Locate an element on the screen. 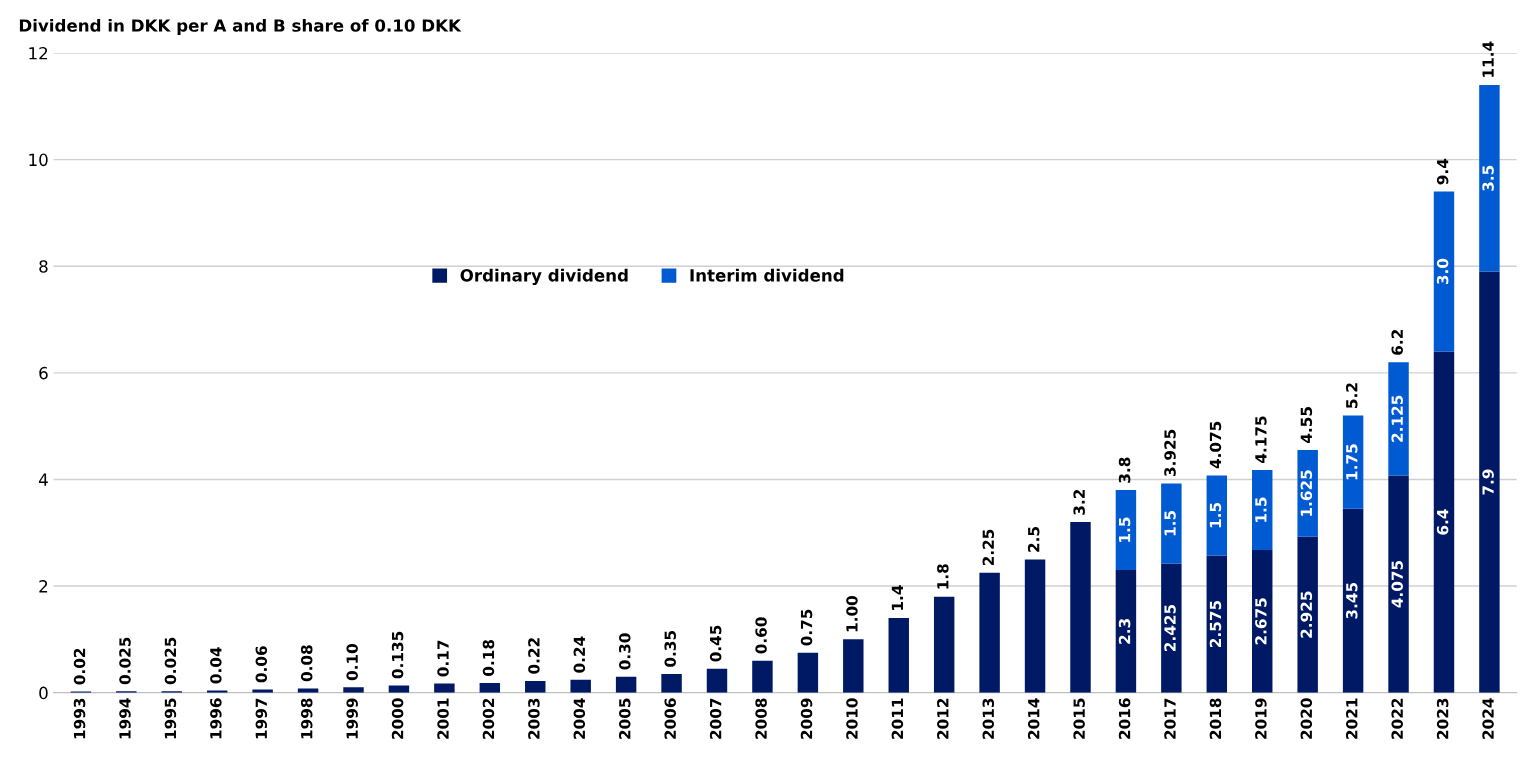  total-label: 9.4 is located at coordinates (1442, 171).